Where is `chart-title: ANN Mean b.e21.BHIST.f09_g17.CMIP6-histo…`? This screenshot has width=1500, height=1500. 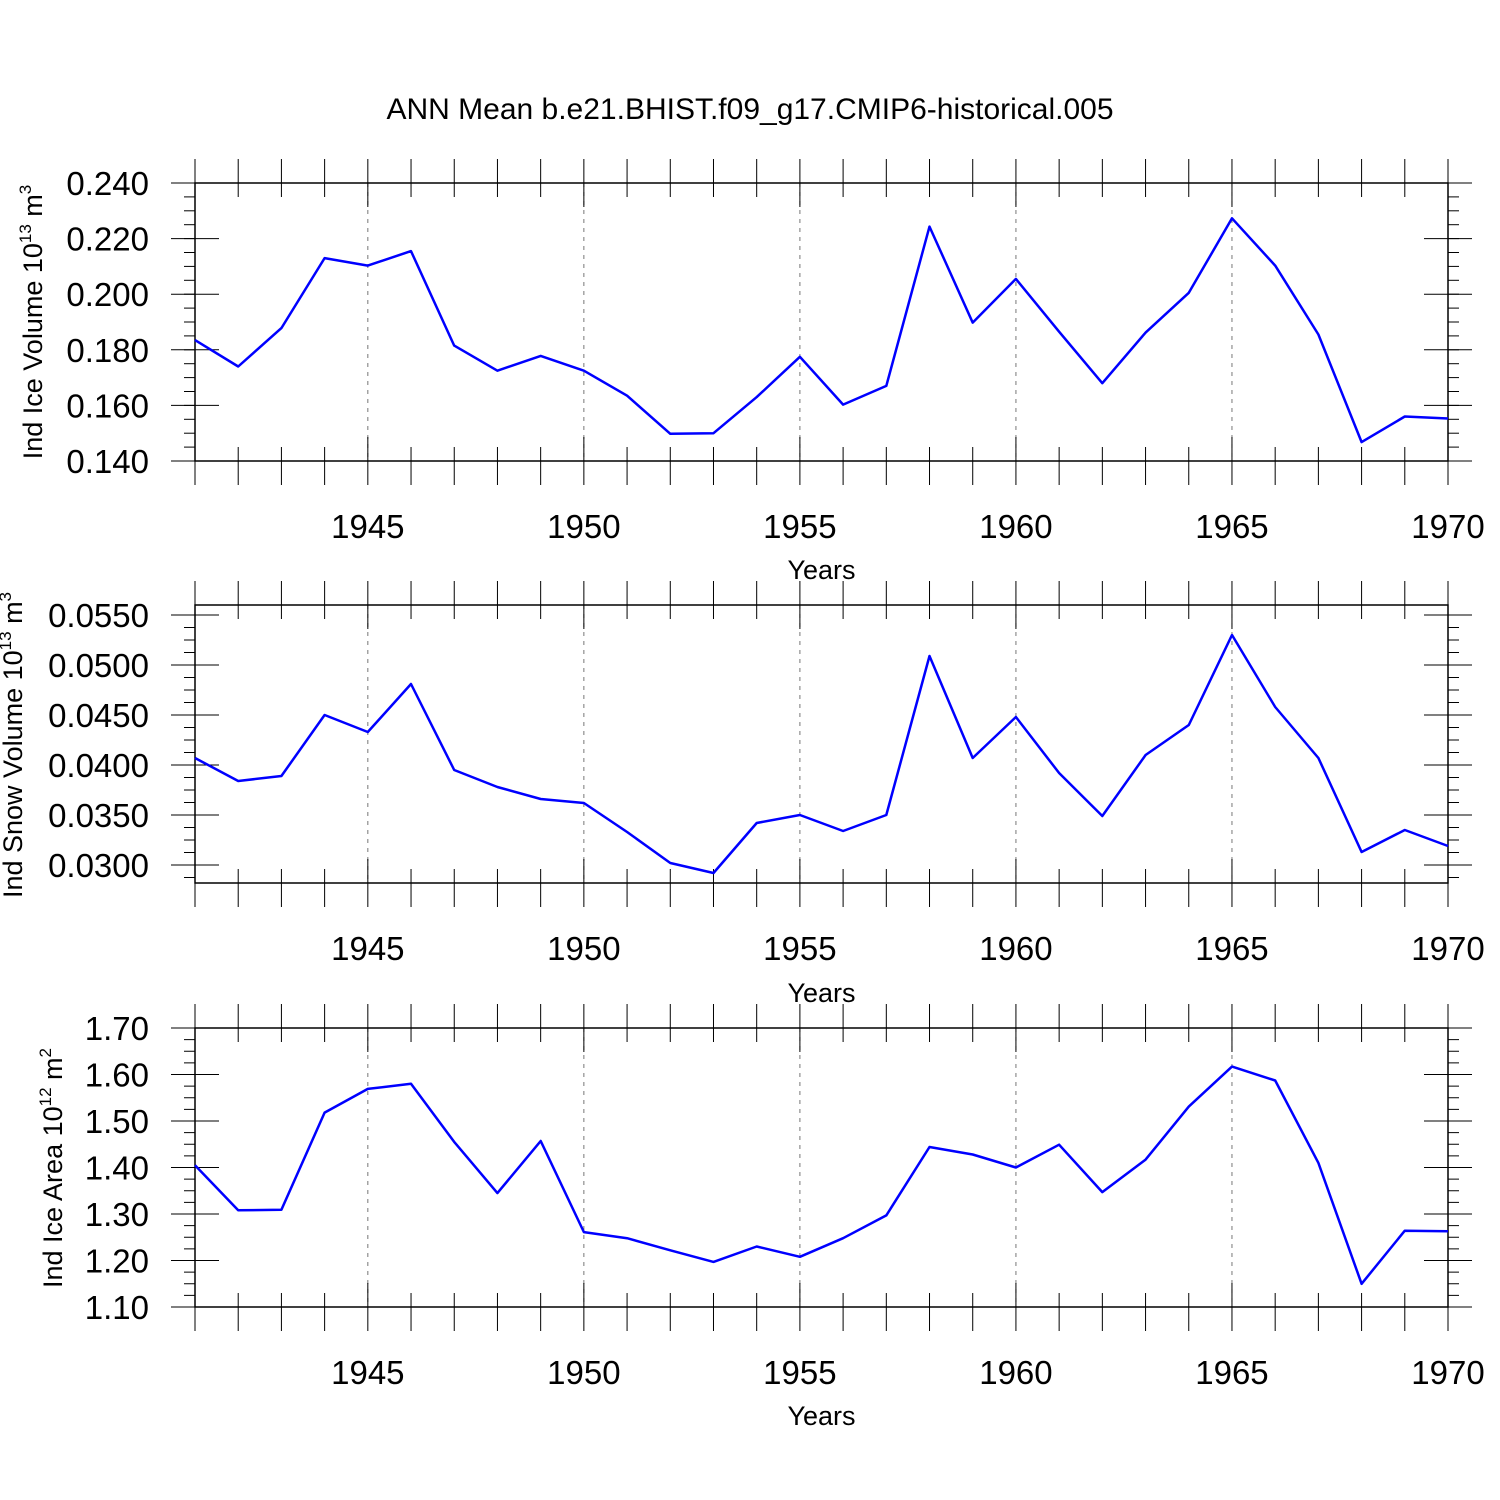
chart-title: ANN Mean b.e21.BHIST.f09_g17.CMIP6-histo… is located at coordinates (749, 109).